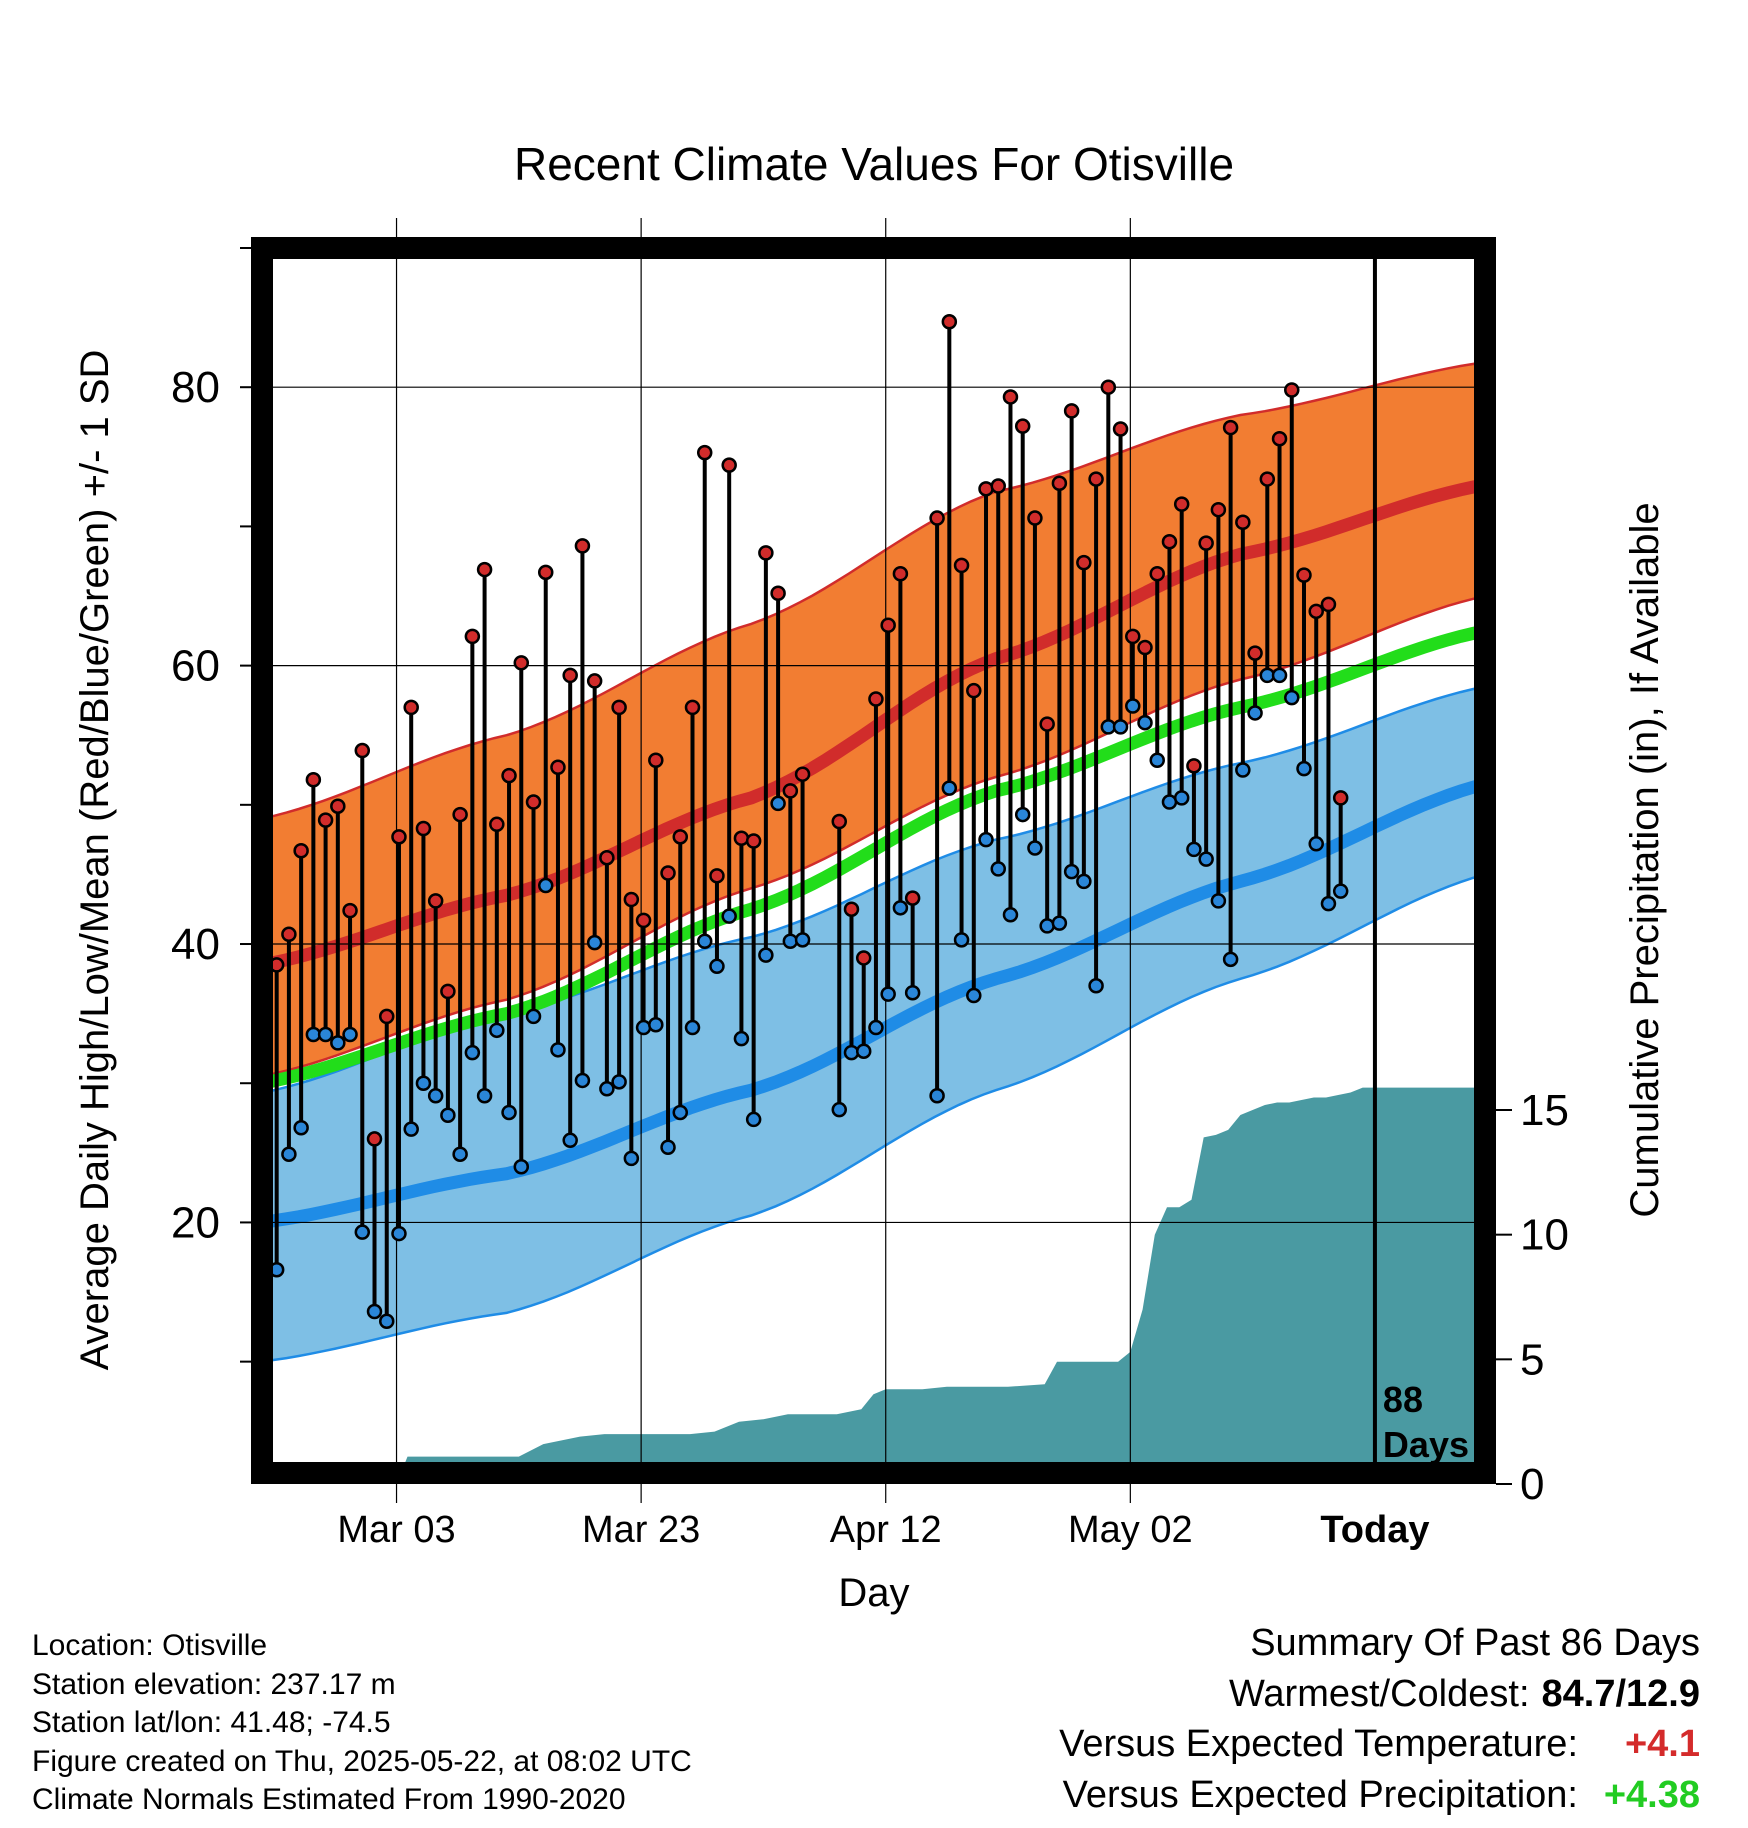  I want to click on x-axis-label: Day, so click(873, 1593).